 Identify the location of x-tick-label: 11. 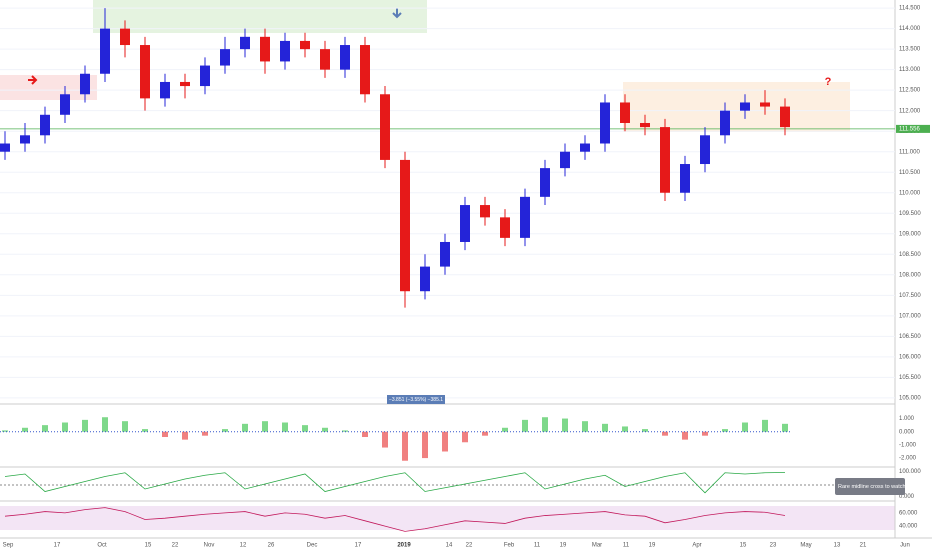
(537, 546).